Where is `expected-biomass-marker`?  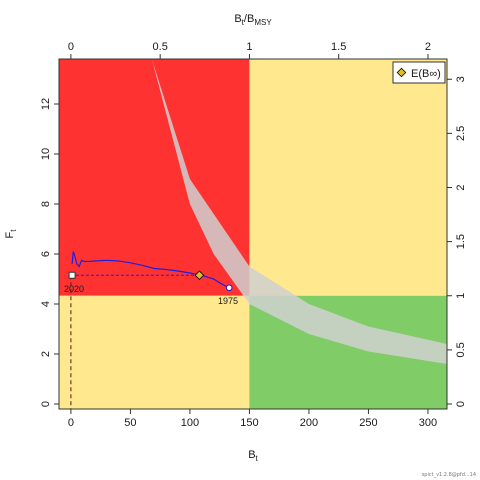
expected-biomass-marker is located at coordinates (199, 275).